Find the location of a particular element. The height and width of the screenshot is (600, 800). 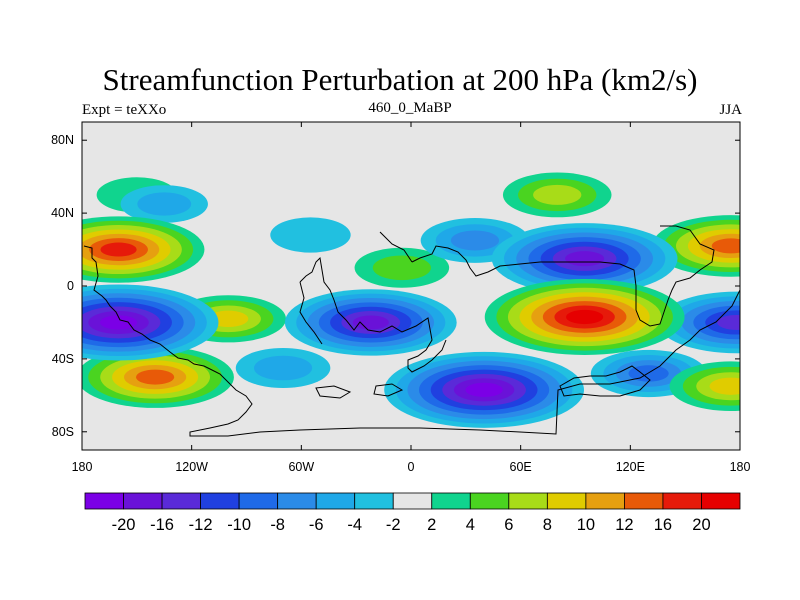

colorbar-label: 2 is located at coordinates (431, 525).